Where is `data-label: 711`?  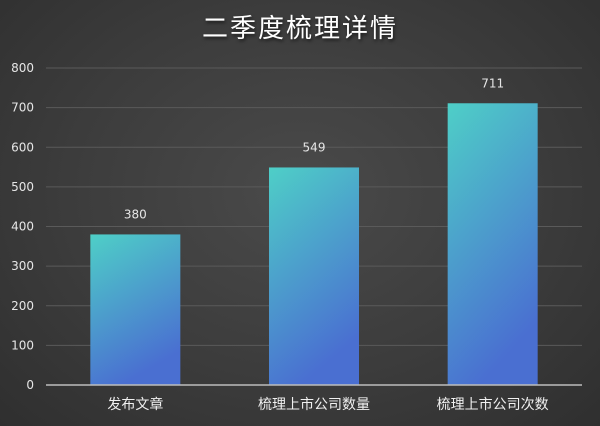 data-label: 711 is located at coordinates (492, 83).